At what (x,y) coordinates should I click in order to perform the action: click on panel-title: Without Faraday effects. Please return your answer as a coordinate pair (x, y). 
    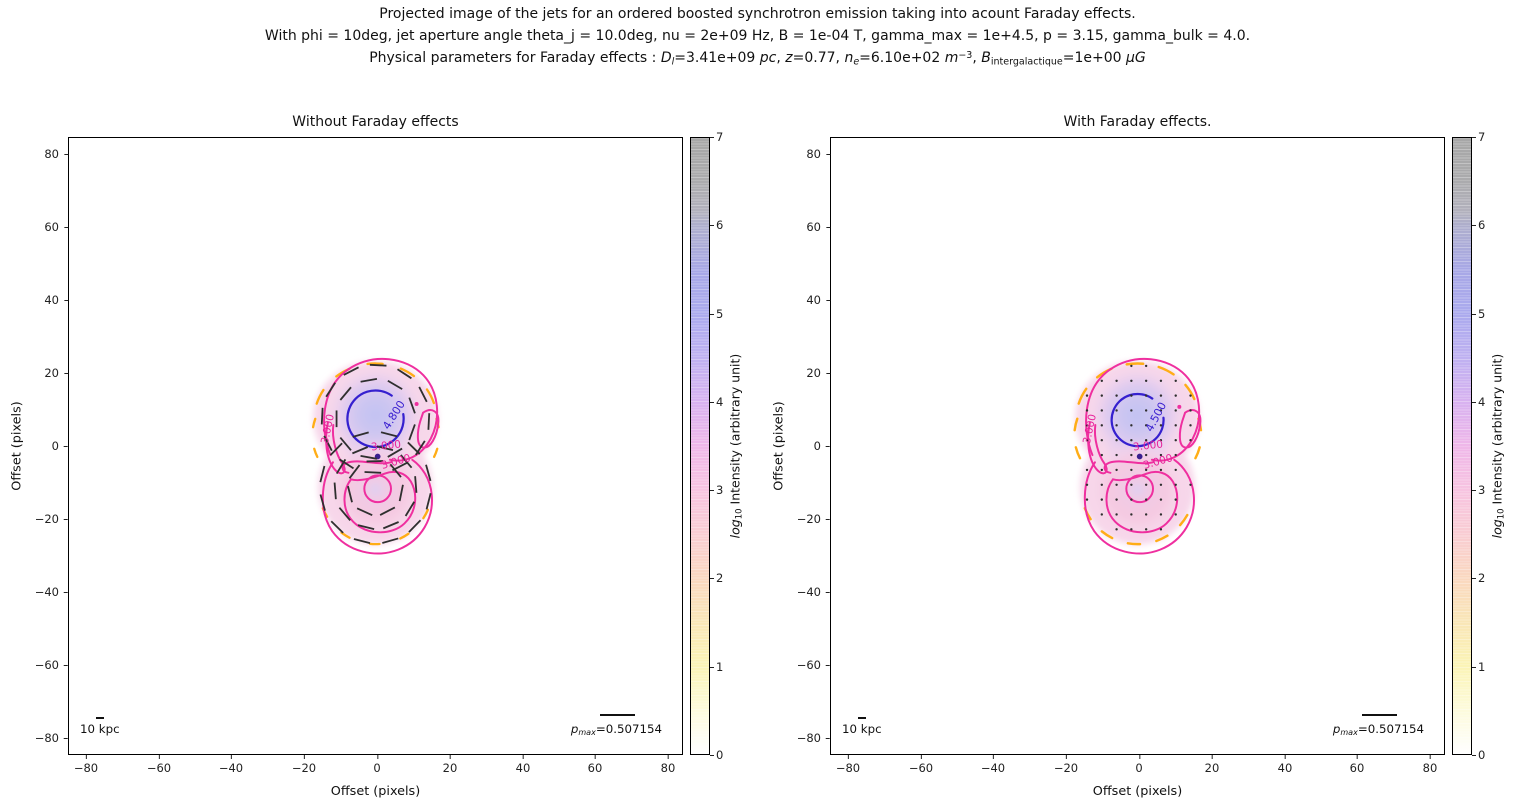
    Looking at the image, I should click on (375, 122).